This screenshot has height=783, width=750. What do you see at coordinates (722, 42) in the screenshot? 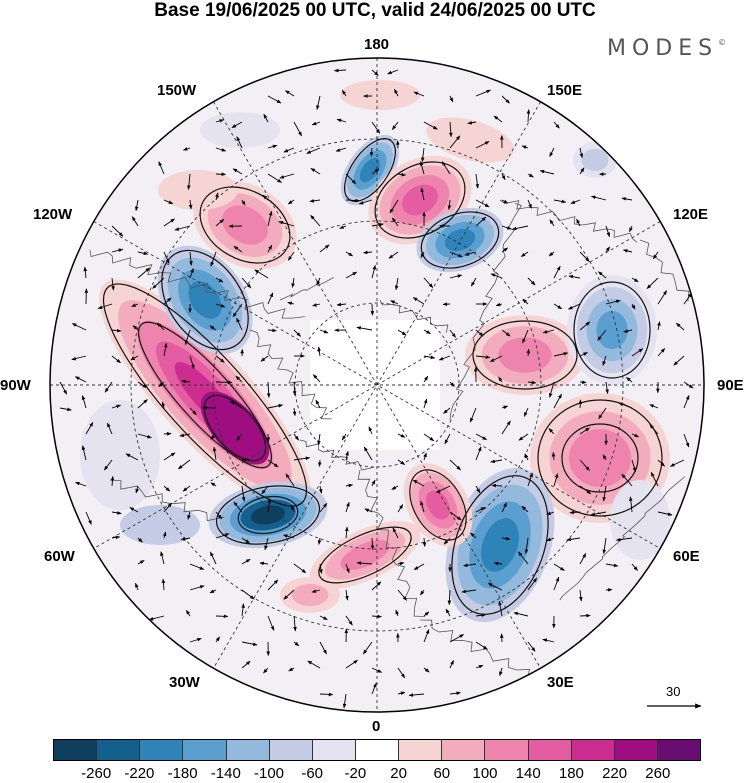
I see `brand-mark: ©` at bounding box center [722, 42].